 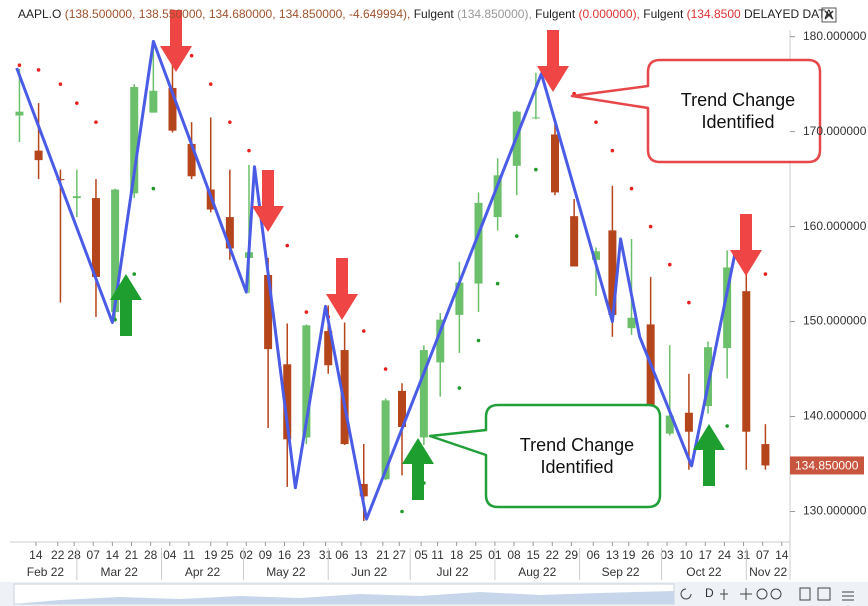 I want to click on zoom-in-icon, so click(x=776, y=594).